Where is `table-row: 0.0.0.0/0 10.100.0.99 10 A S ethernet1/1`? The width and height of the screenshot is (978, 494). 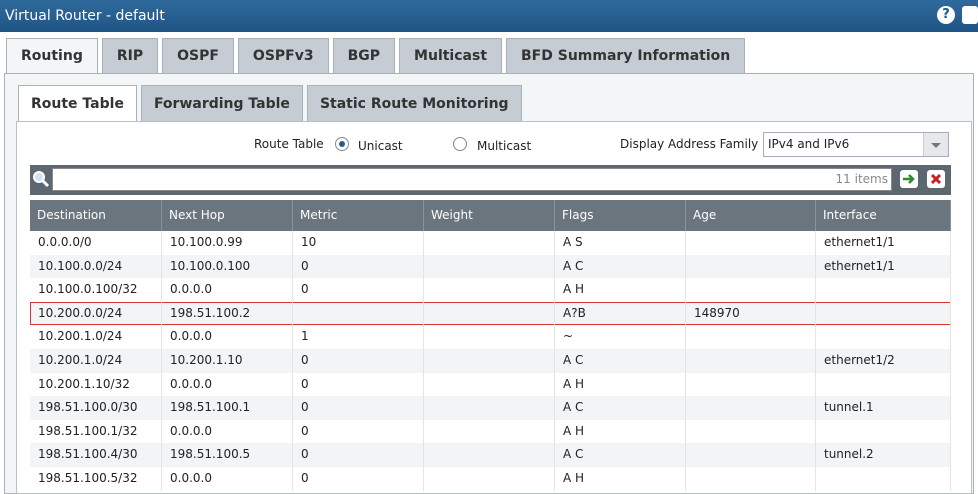
table-row: 0.0.0.0/0 10.100.0.99 10 A S ethernet1/1 is located at coordinates (490, 243).